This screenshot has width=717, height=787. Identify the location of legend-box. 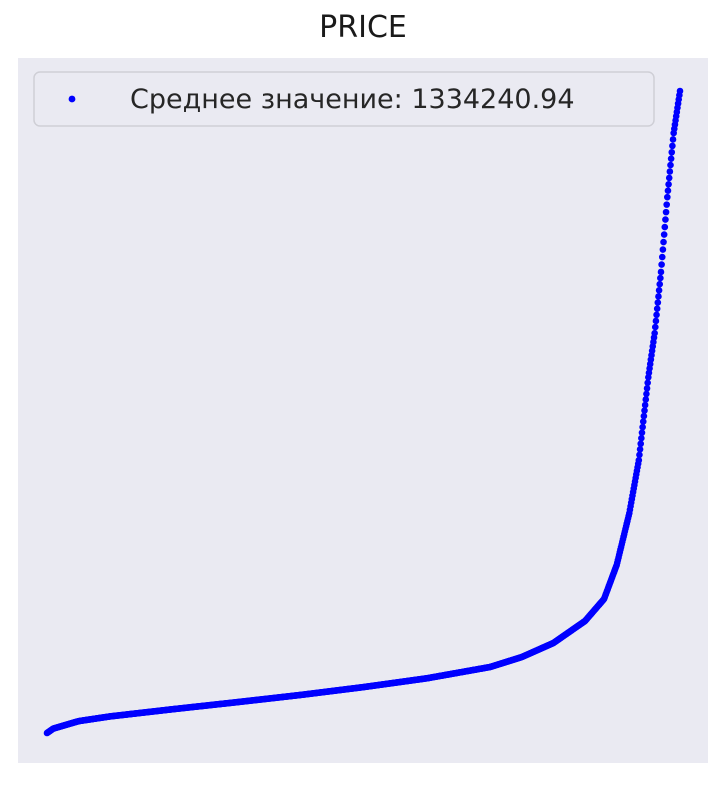
(344, 99).